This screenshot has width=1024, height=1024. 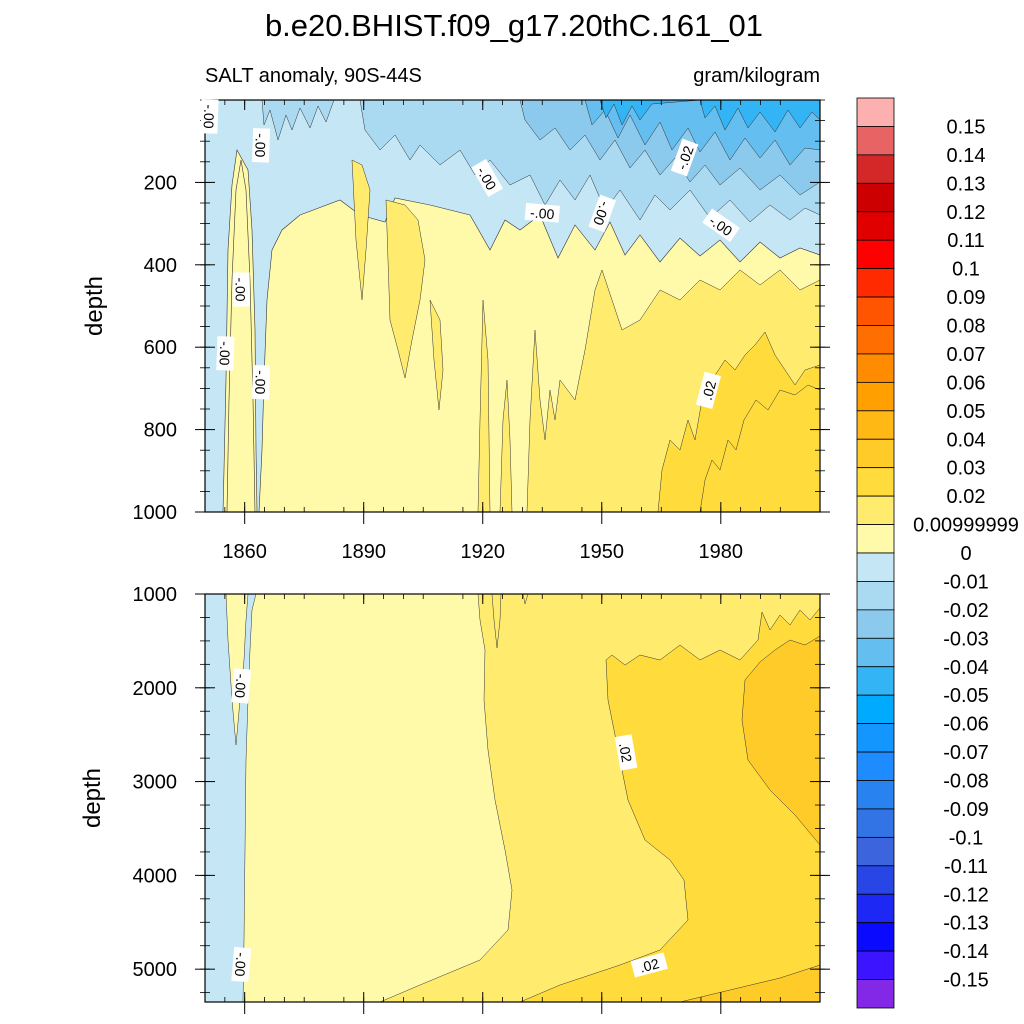 I want to click on lower-y-tick-labels: 1000 2000 3000 4000 5000, so click(x=155, y=782).